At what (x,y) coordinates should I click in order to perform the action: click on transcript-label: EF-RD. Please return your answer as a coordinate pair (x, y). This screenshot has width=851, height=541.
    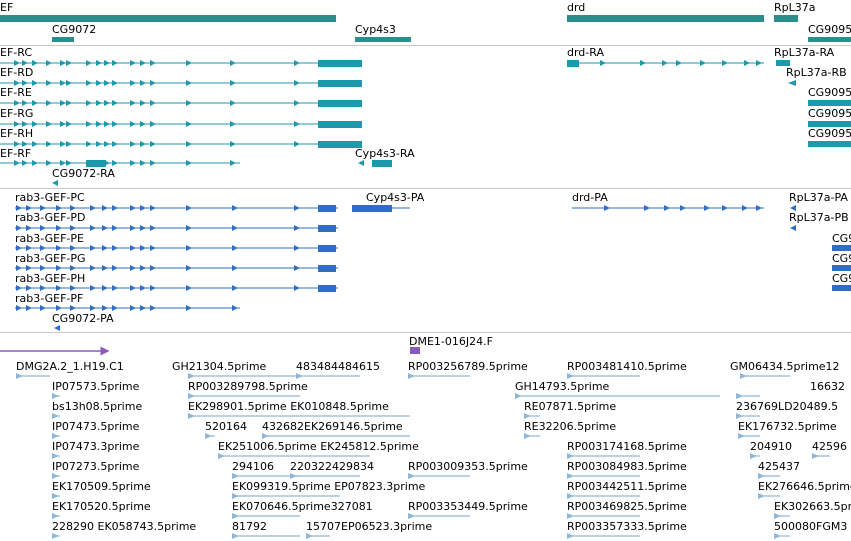
    Looking at the image, I should click on (16, 72).